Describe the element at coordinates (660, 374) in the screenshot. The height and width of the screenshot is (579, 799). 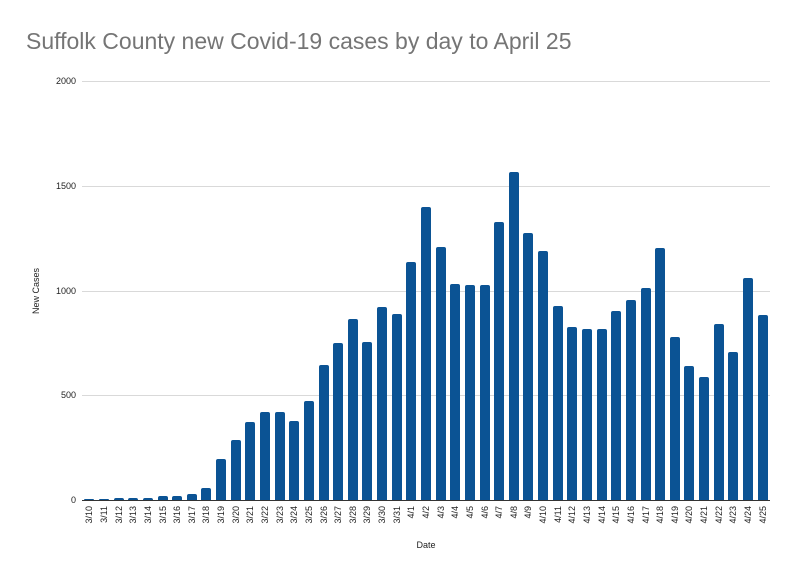
I see `bar-4/18` at that location.